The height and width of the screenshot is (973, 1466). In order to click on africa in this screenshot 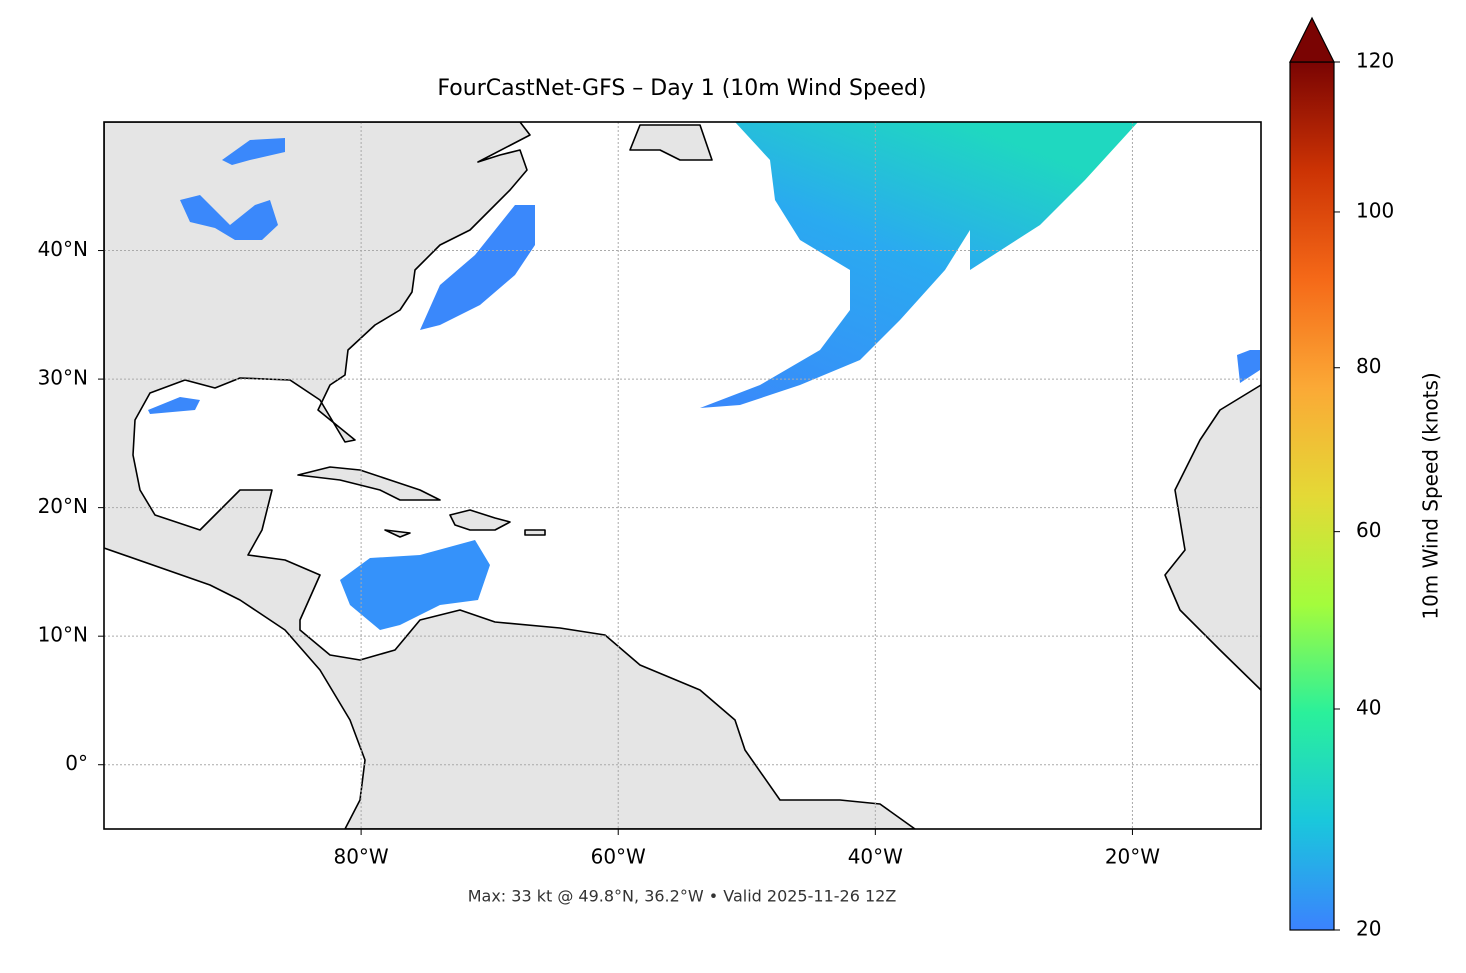, I will do `click(1212, 537)`.